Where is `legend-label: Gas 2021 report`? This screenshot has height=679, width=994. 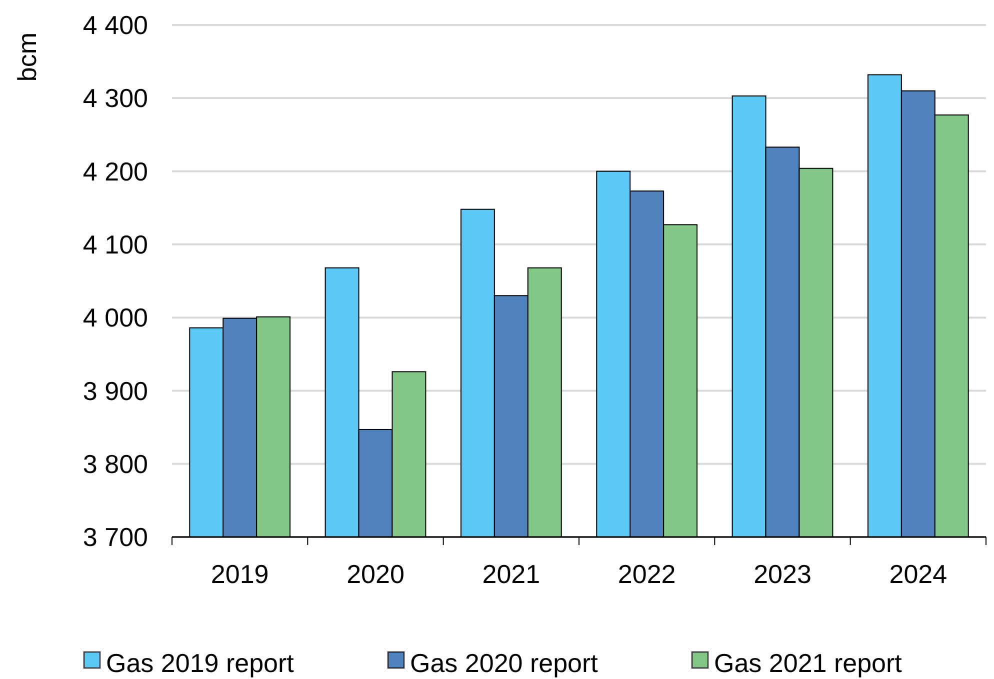
legend-label: Gas 2021 report is located at coordinates (808, 663).